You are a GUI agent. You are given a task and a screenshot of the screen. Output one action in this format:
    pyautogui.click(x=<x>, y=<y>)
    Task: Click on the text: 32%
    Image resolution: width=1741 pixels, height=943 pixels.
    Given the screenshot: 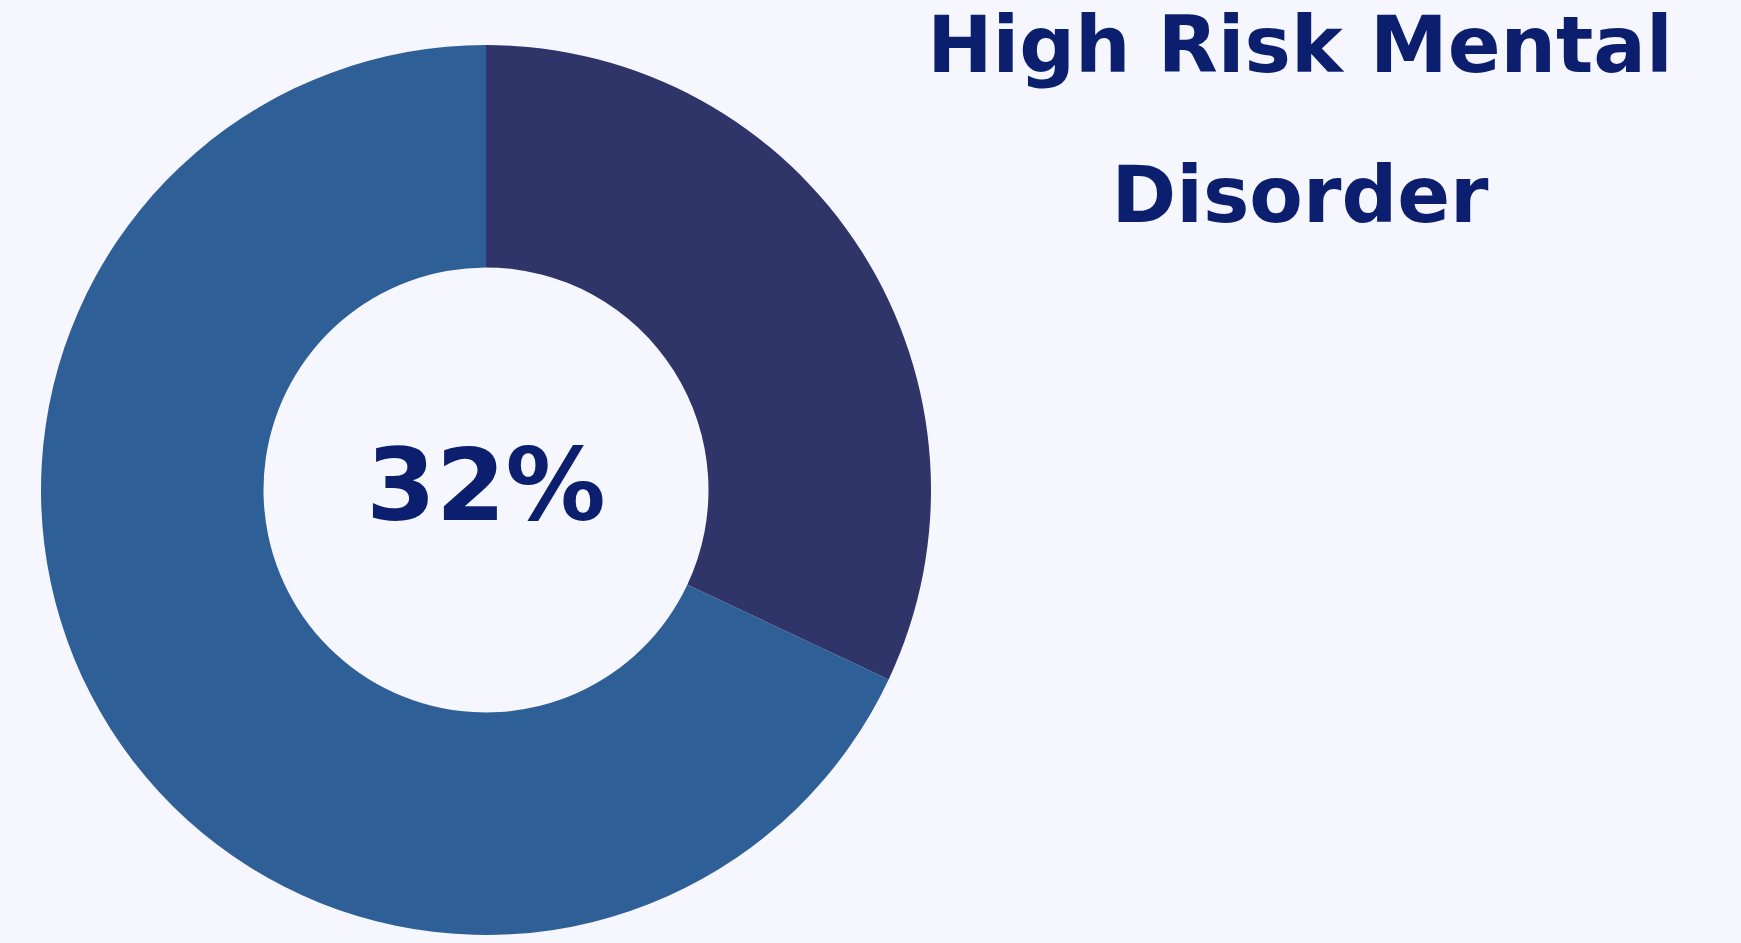 What is the action you would take?
    pyautogui.click(x=486, y=485)
    